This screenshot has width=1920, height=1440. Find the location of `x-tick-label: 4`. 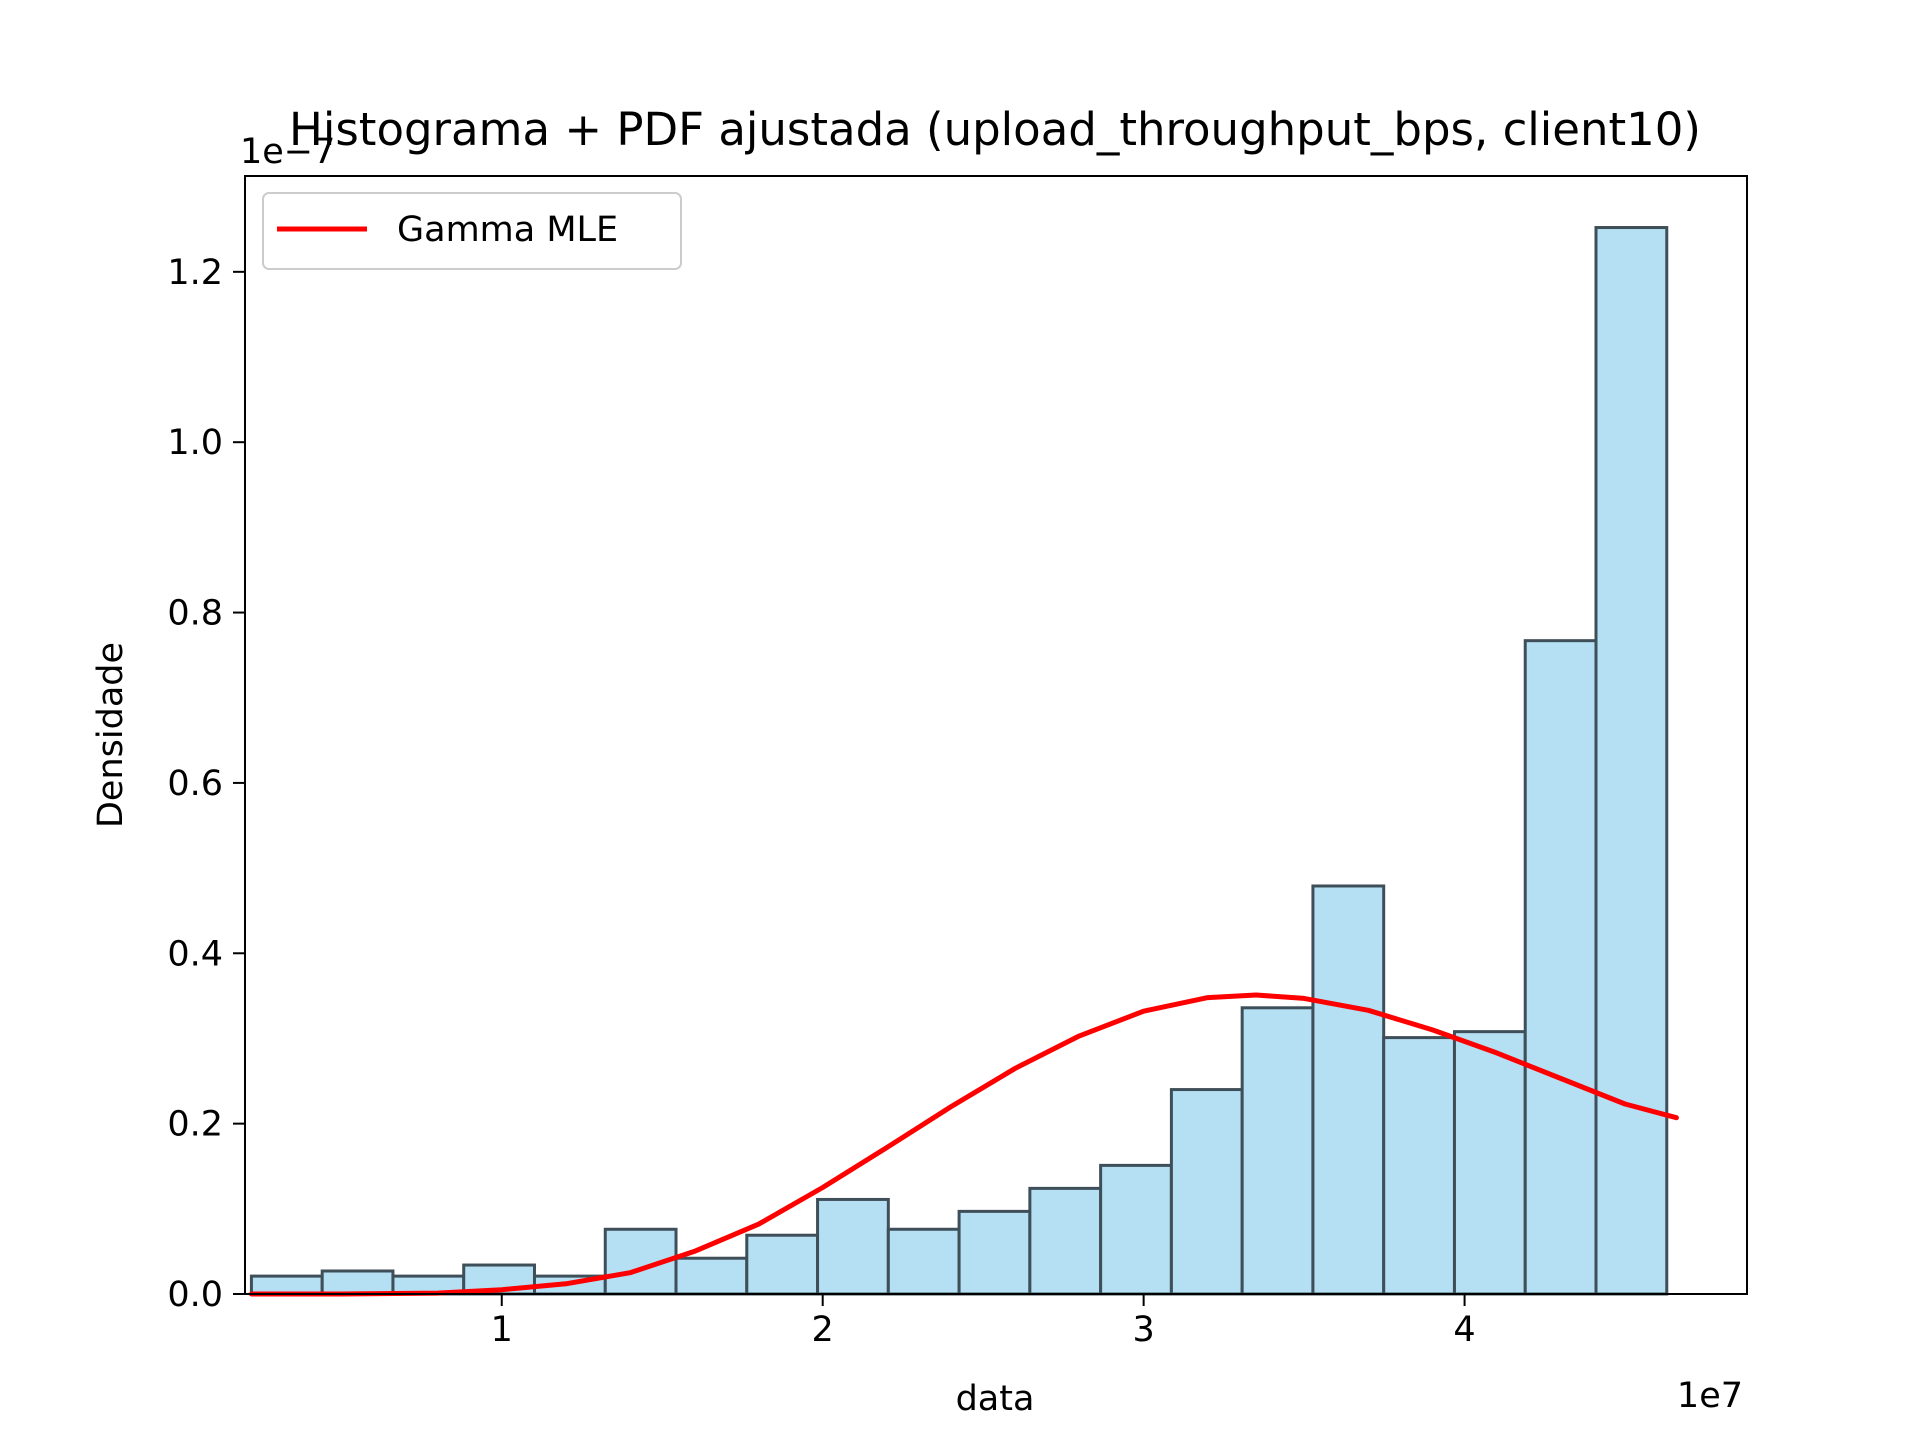

x-tick-label: 4 is located at coordinates (1464, 1330).